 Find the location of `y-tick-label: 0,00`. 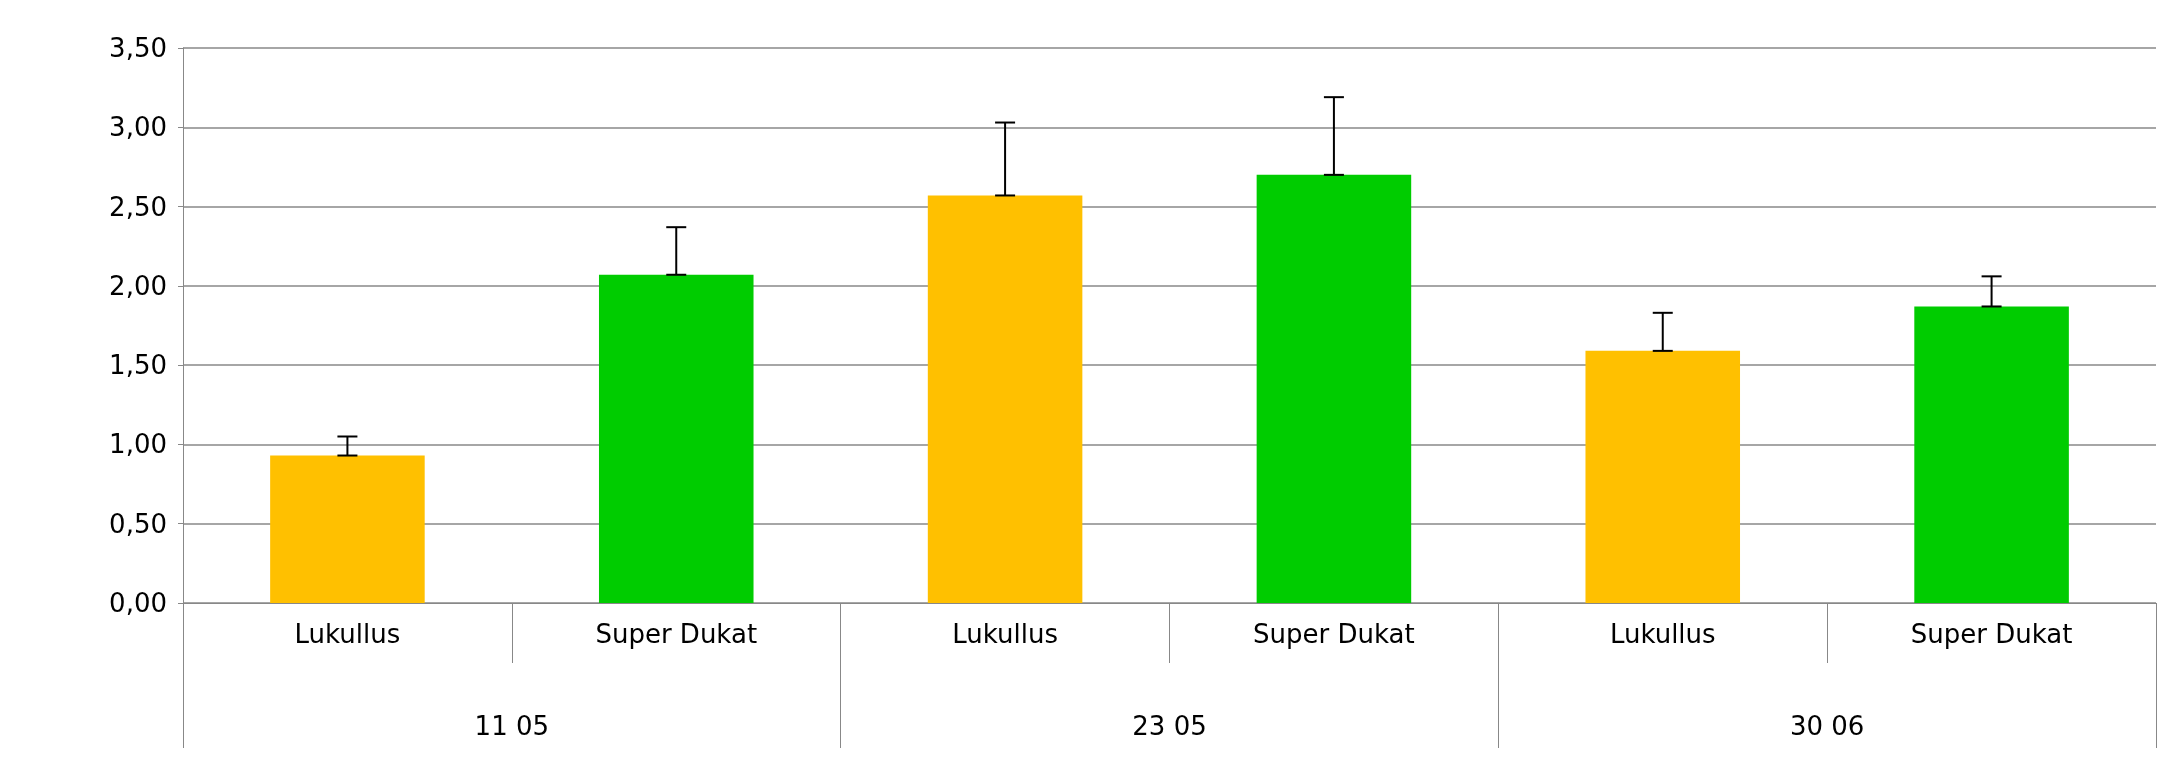

y-tick-label: 0,00 is located at coordinates (138, 603).